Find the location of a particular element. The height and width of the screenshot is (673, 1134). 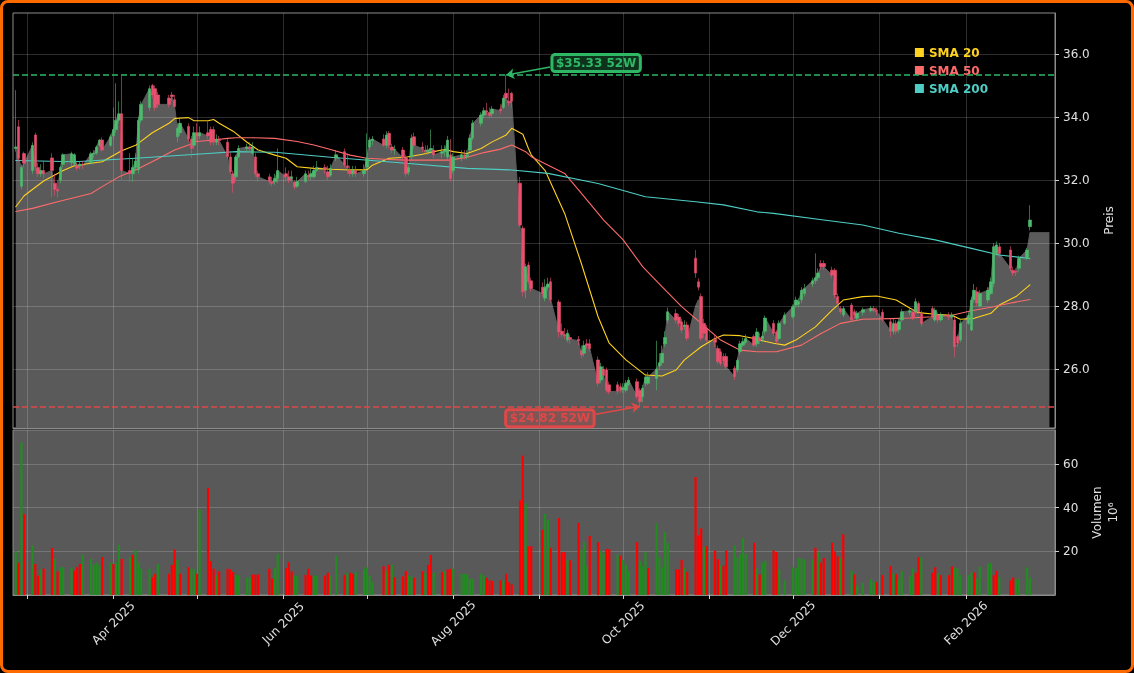

annotation: $24.82 52W is located at coordinates (550, 418).